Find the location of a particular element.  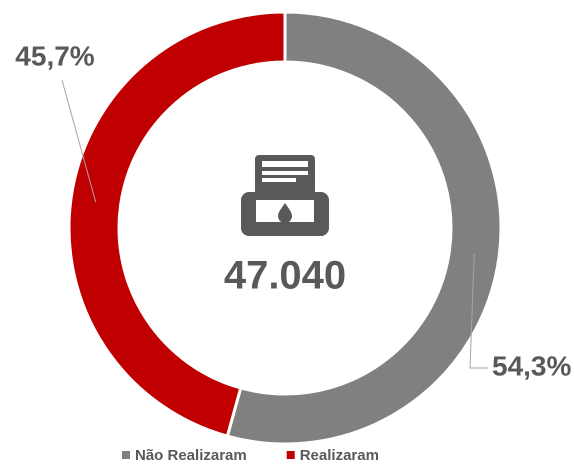

legend-label: Realizaram is located at coordinates (339, 455).